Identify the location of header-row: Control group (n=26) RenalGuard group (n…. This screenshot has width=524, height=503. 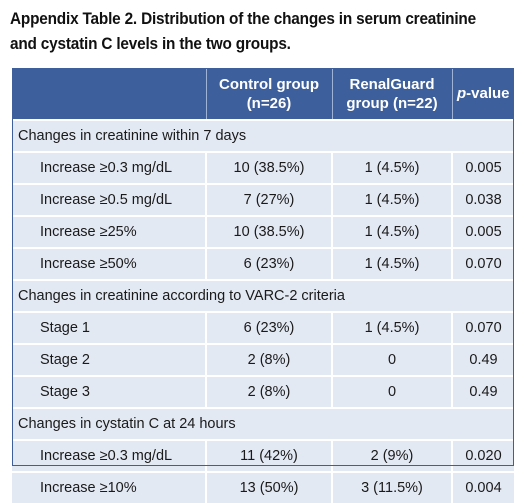
(263, 94).